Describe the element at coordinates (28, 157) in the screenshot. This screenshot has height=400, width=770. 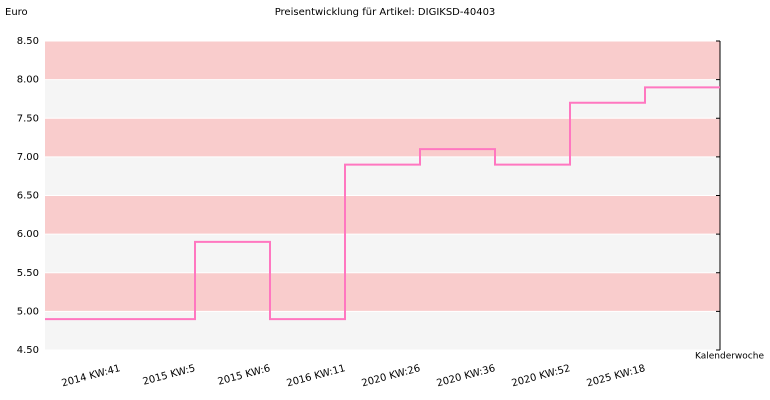
I see `y-tick-label: 7.00` at that location.